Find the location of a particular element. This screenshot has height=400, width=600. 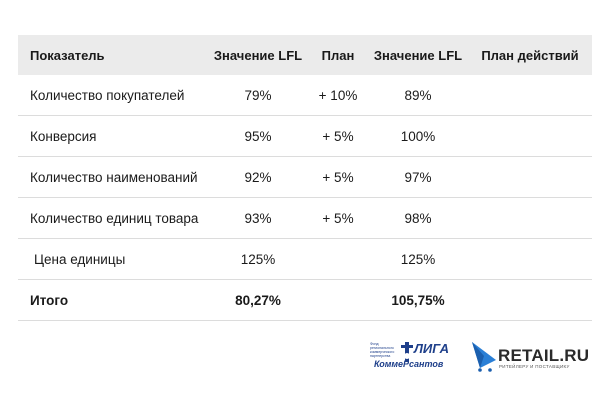

table-row: Количество наименований 92% + 5% 97% is located at coordinates (305, 177).